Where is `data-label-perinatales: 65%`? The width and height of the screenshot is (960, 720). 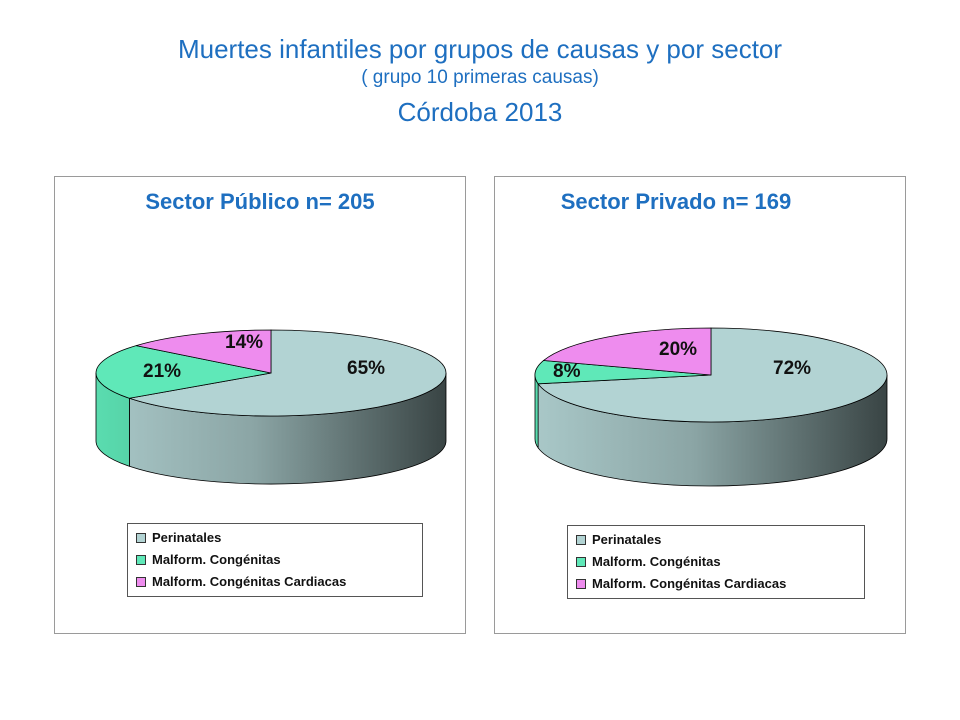
data-label-perinatales: 65% is located at coordinates (366, 368).